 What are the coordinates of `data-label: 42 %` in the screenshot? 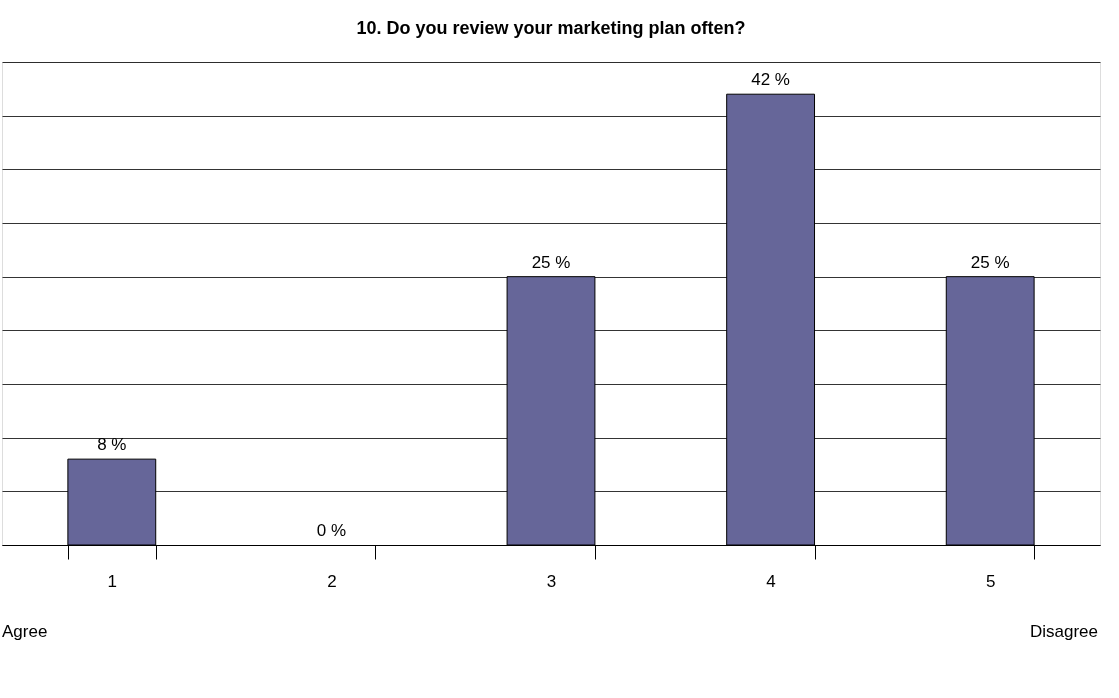 It's located at (770, 80).